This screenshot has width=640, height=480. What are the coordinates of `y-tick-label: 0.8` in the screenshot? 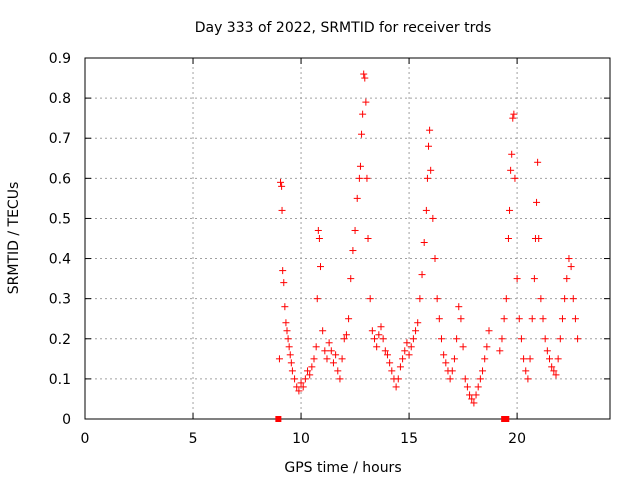 It's located at (60, 99).